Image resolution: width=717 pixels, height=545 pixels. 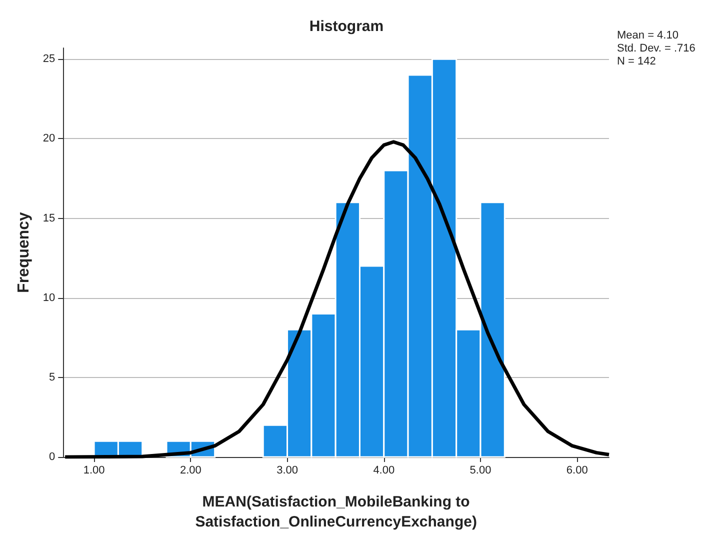 What do you see at coordinates (52, 457) in the screenshot?
I see `y-tick-label: 0` at bounding box center [52, 457].